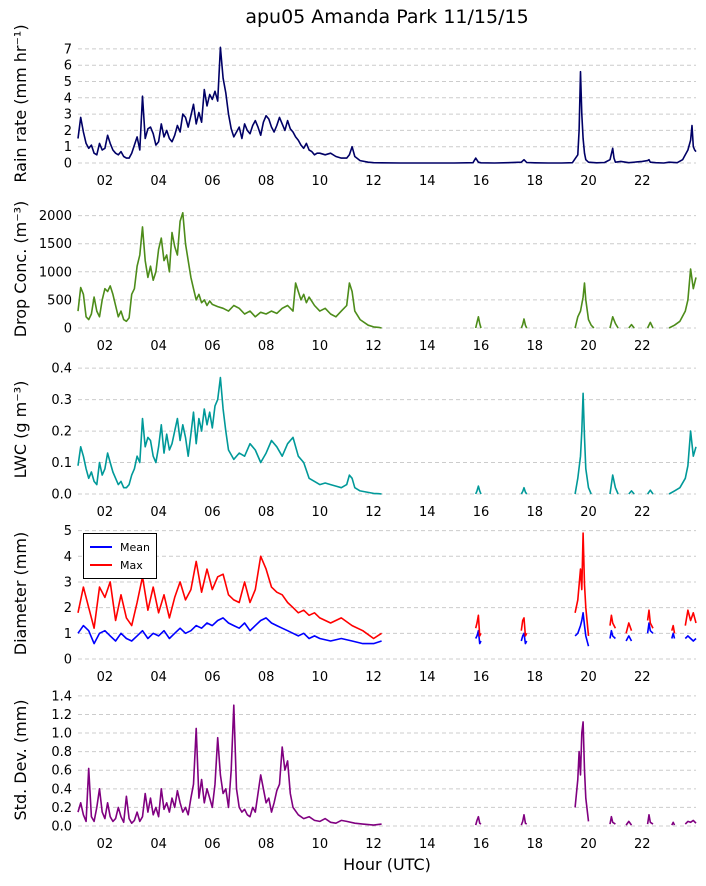 The image size is (706, 886). What do you see at coordinates (642, 677) in the screenshot?
I see `diam-xtick-label: 22` at bounding box center [642, 677].